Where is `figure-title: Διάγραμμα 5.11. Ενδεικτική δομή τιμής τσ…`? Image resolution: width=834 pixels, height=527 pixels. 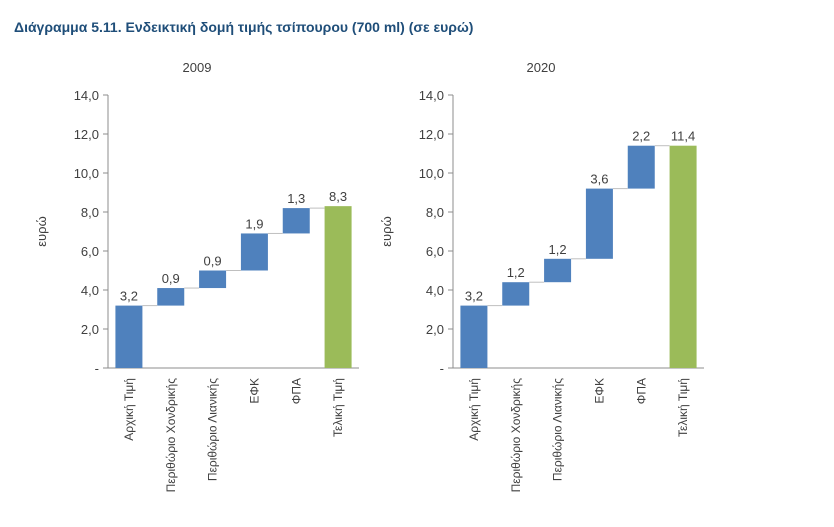 figure-title: Διάγραμμα 5.11. Ενδεικτική δομή τιμής τσ… is located at coordinates (244, 27).